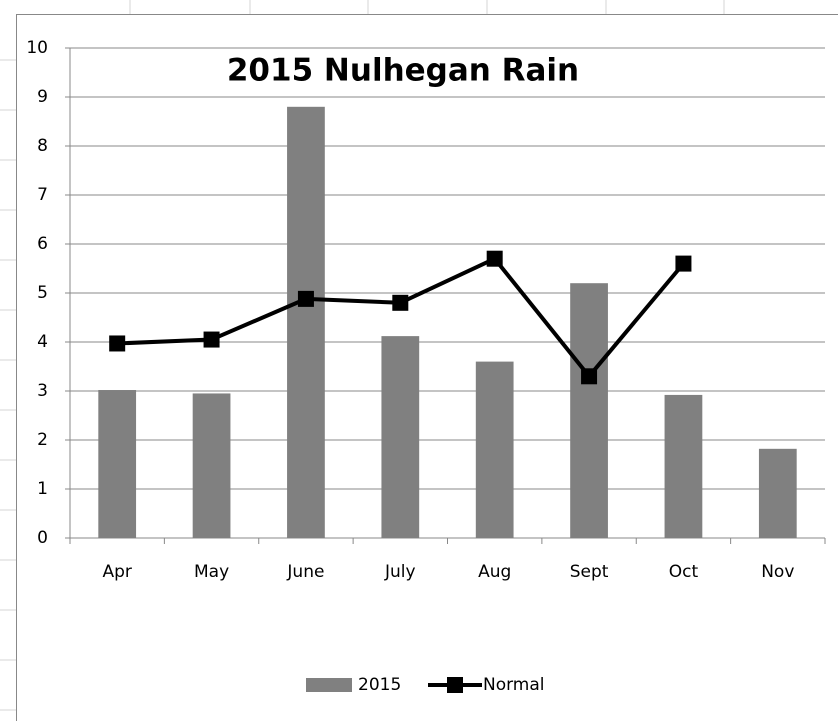 This screenshot has width=838, height=721. What do you see at coordinates (42, 244) in the screenshot?
I see `y-tick-label: 6` at bounding box center [42, 244].